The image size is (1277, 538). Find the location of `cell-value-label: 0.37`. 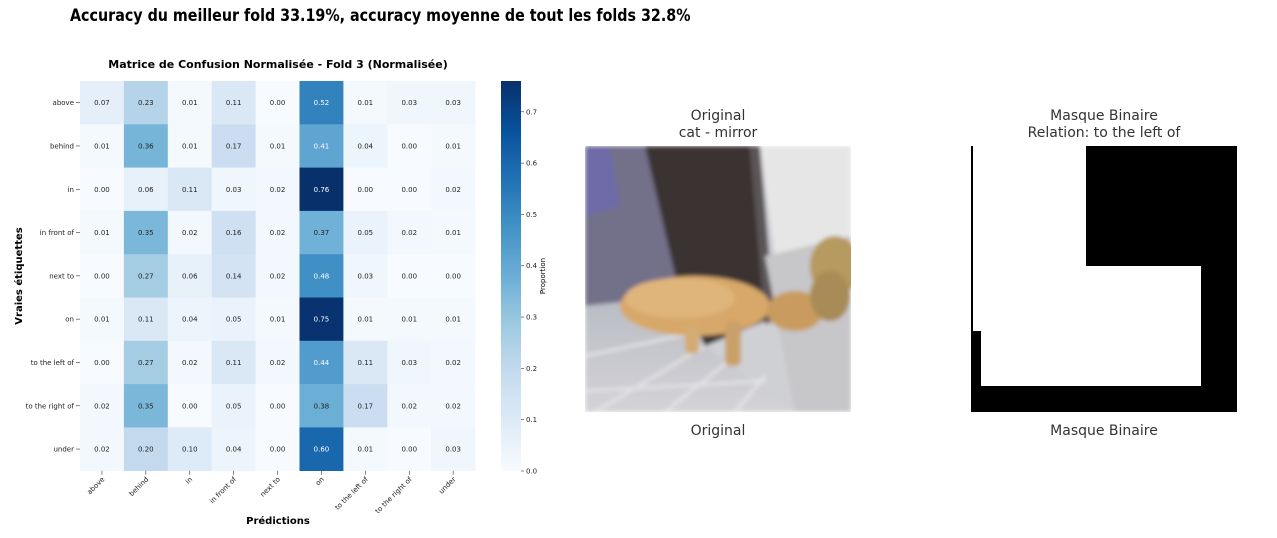

cell-value-label: 0.37 is located at coordinates (322, 233).